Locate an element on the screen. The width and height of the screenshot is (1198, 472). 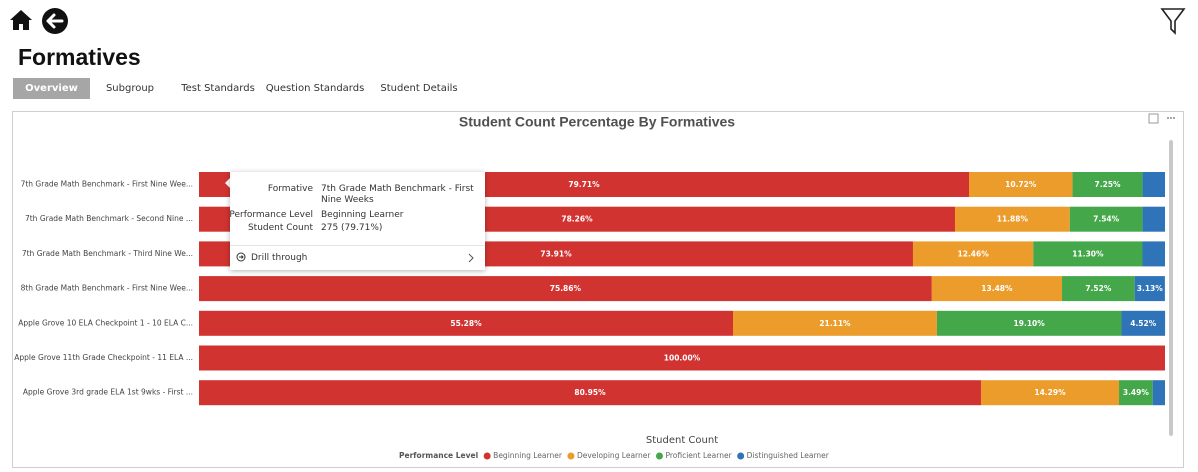
data-label: 12.46% is located at coordinates (974, 253).